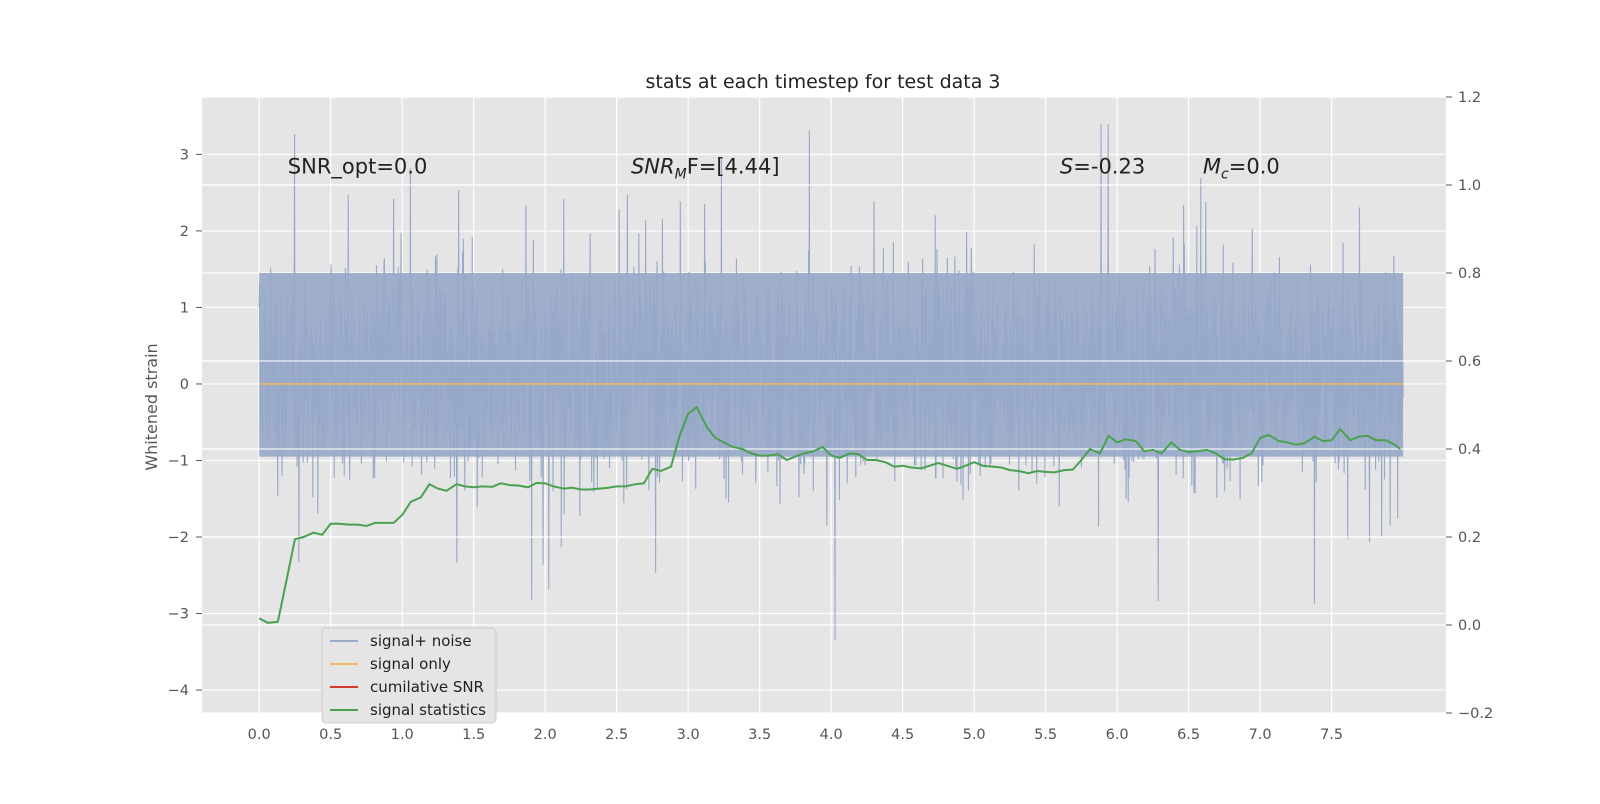 This screenshot has width=1600, height=804. Describe the element at coordinates (178, 461) in the screenshot. I see `y-tick-label: −1` at that location.